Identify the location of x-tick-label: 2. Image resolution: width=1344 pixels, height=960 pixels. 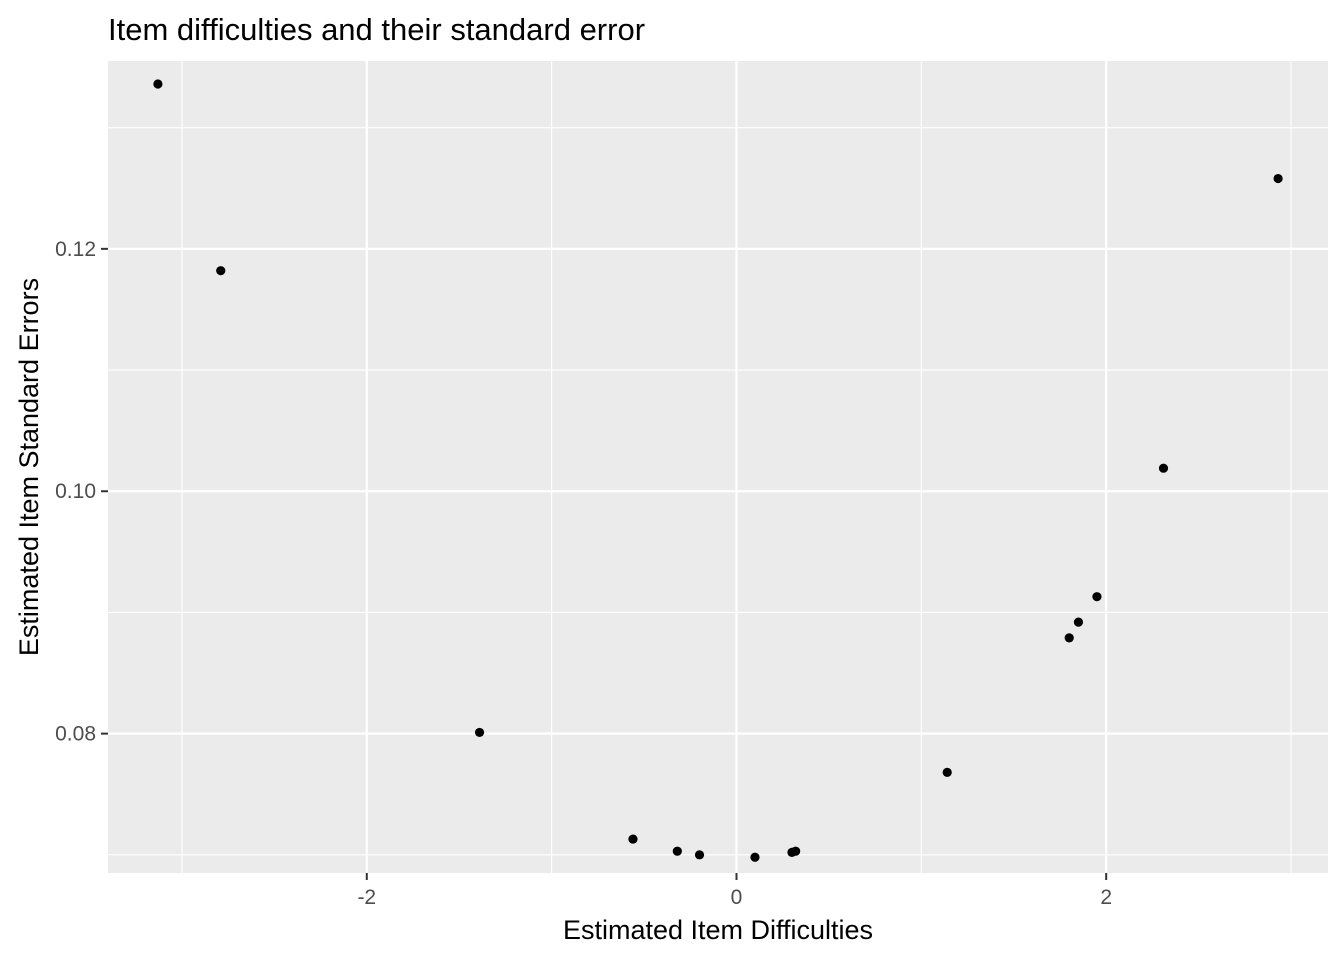
(1106, 897).